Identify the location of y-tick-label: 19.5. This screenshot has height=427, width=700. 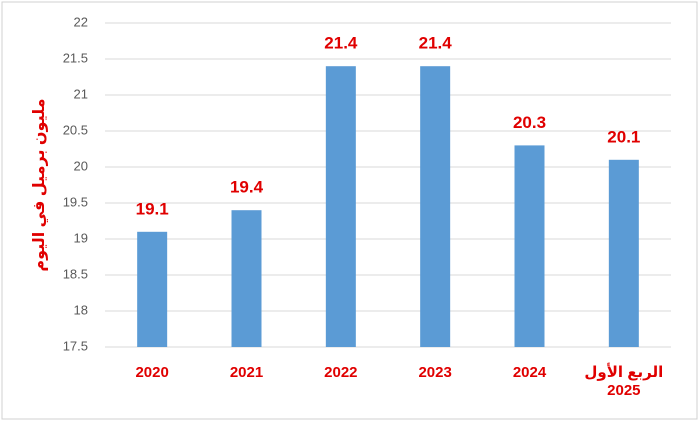
(75, 201).